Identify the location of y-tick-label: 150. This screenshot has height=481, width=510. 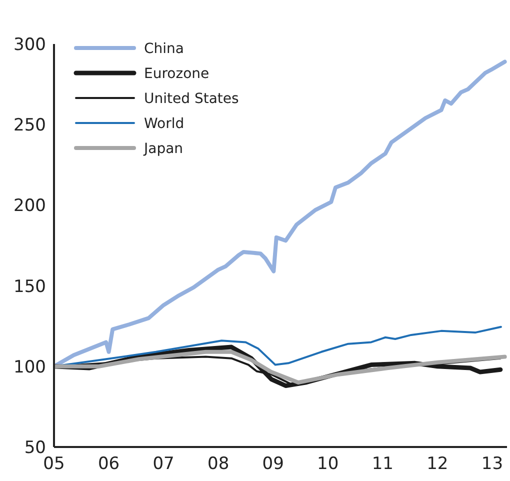
(30, 286).